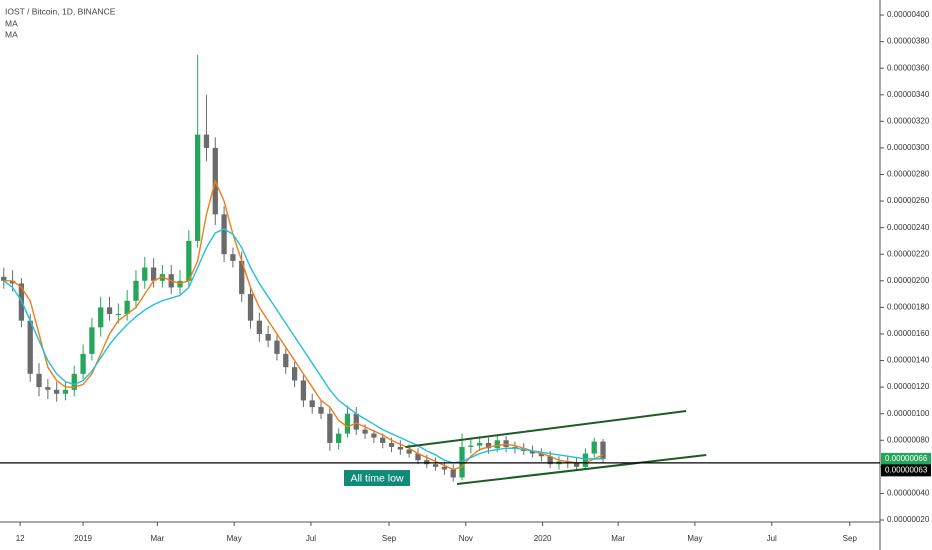  I want to click on y-tick-label: 0.00000140, so click(908, 360).